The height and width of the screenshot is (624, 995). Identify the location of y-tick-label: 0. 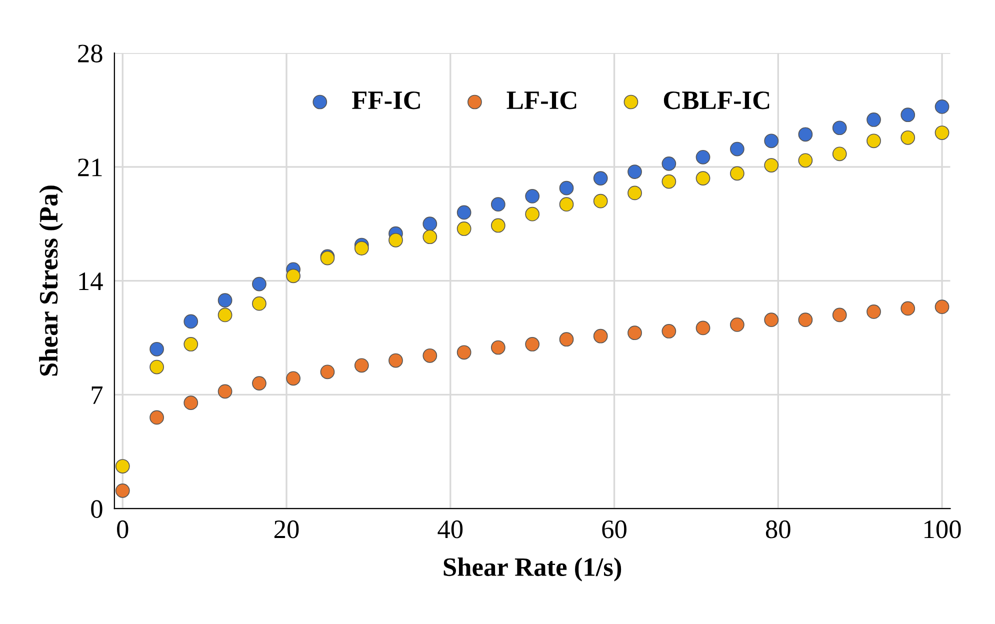
(96, 509).